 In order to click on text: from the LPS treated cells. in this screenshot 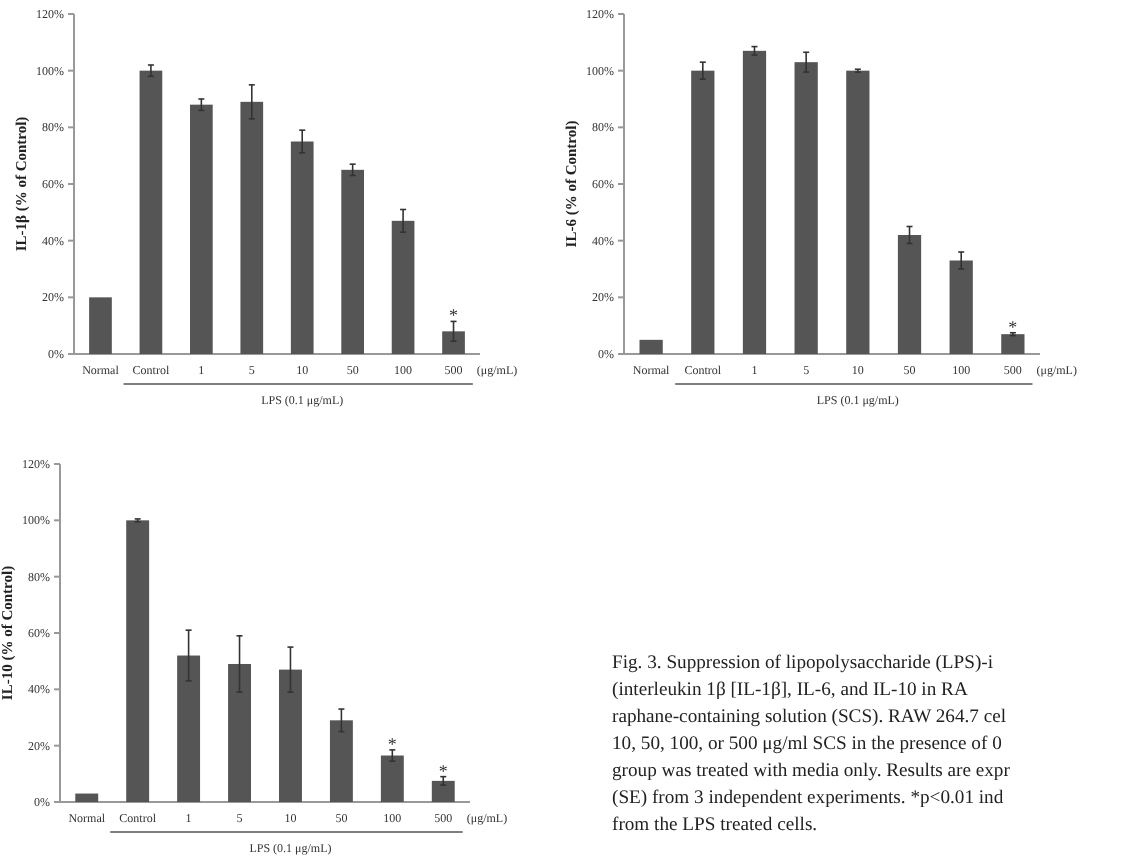, I will do `click(715, 825)`.